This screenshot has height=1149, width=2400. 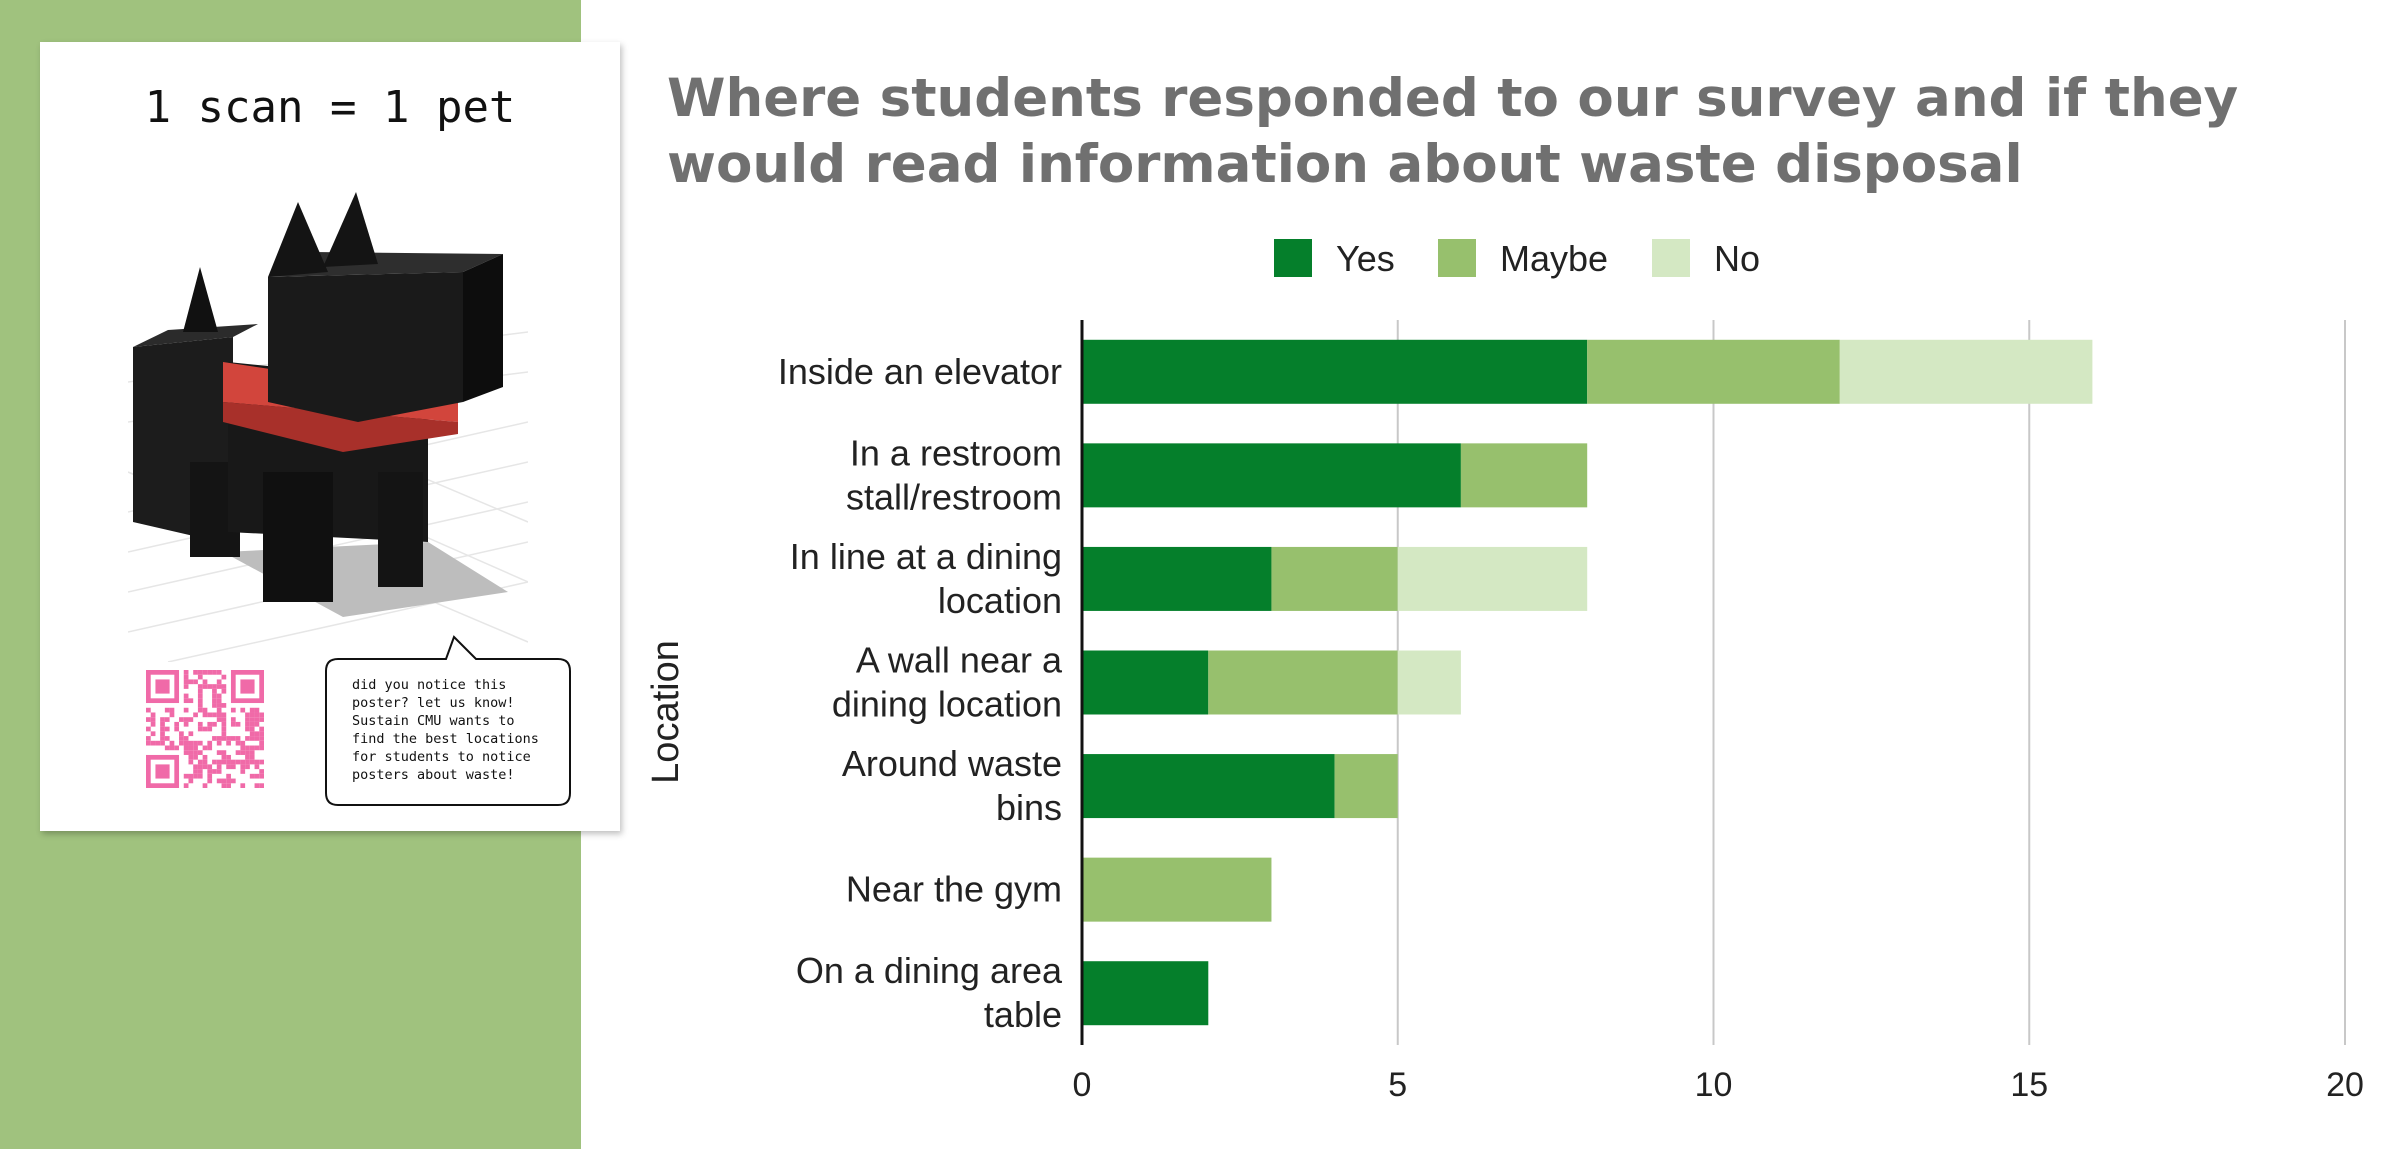 What do you see at coordinates (205, 729) in the screenshot?
I see `qr-code` at bounding box center [205, 729].